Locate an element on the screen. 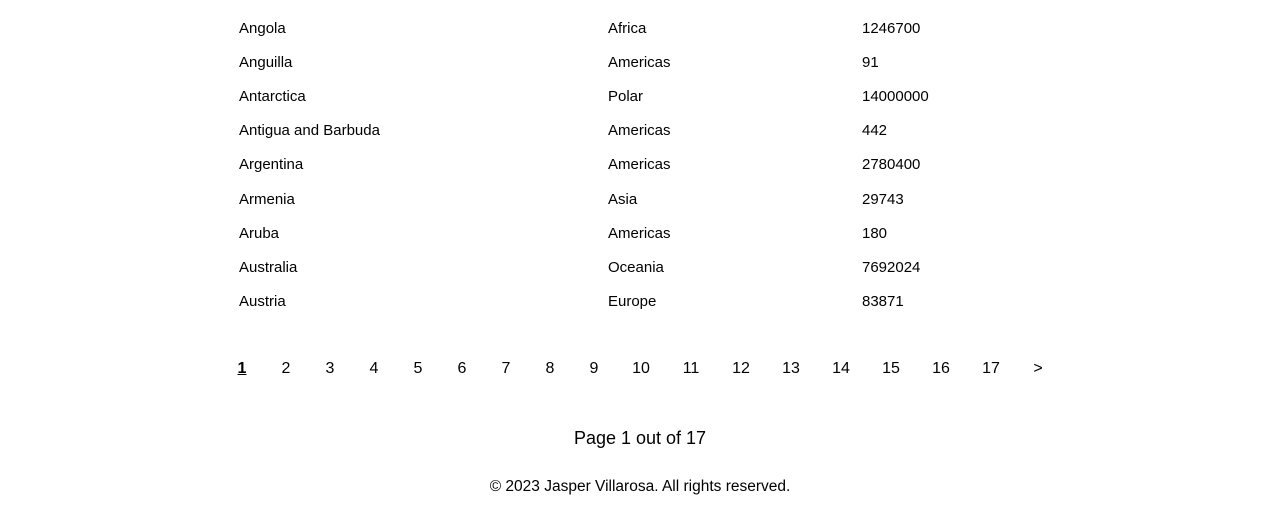  country-name: Antigua and Barbuda is located at coordinates (309, 131).